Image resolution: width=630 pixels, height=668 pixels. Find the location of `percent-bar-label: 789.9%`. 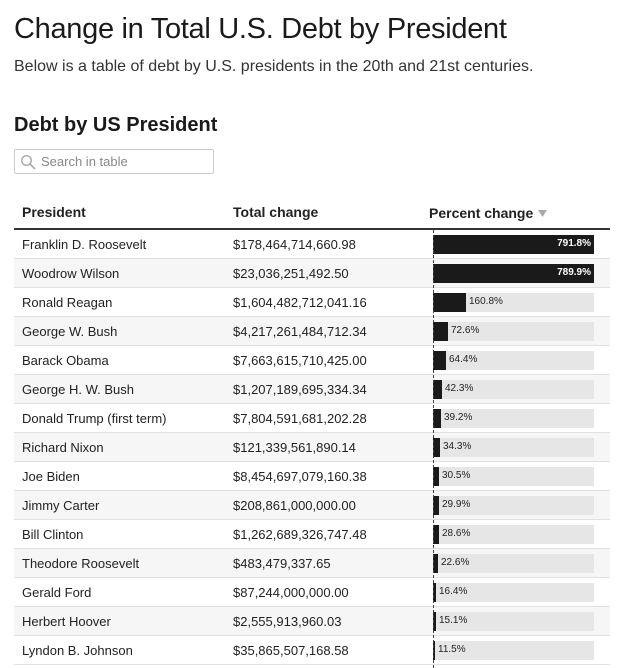

percent-bar-label: 789.9% is located at coordinates (574, 272).